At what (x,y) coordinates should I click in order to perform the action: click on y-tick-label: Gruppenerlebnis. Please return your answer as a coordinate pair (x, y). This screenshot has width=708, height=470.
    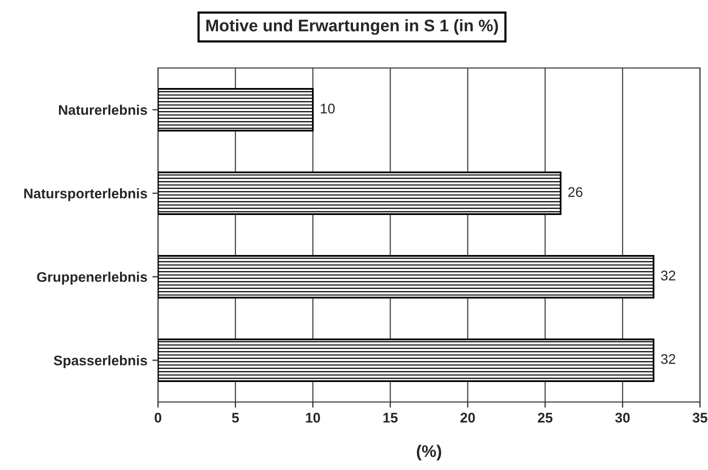
    Looking at the image, I should click on (92, 278).